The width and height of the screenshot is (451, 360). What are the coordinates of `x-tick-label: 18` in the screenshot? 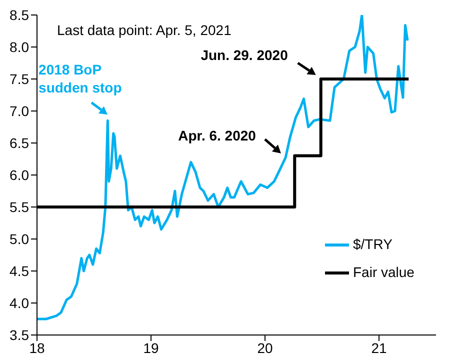 It's located at (37, 348).